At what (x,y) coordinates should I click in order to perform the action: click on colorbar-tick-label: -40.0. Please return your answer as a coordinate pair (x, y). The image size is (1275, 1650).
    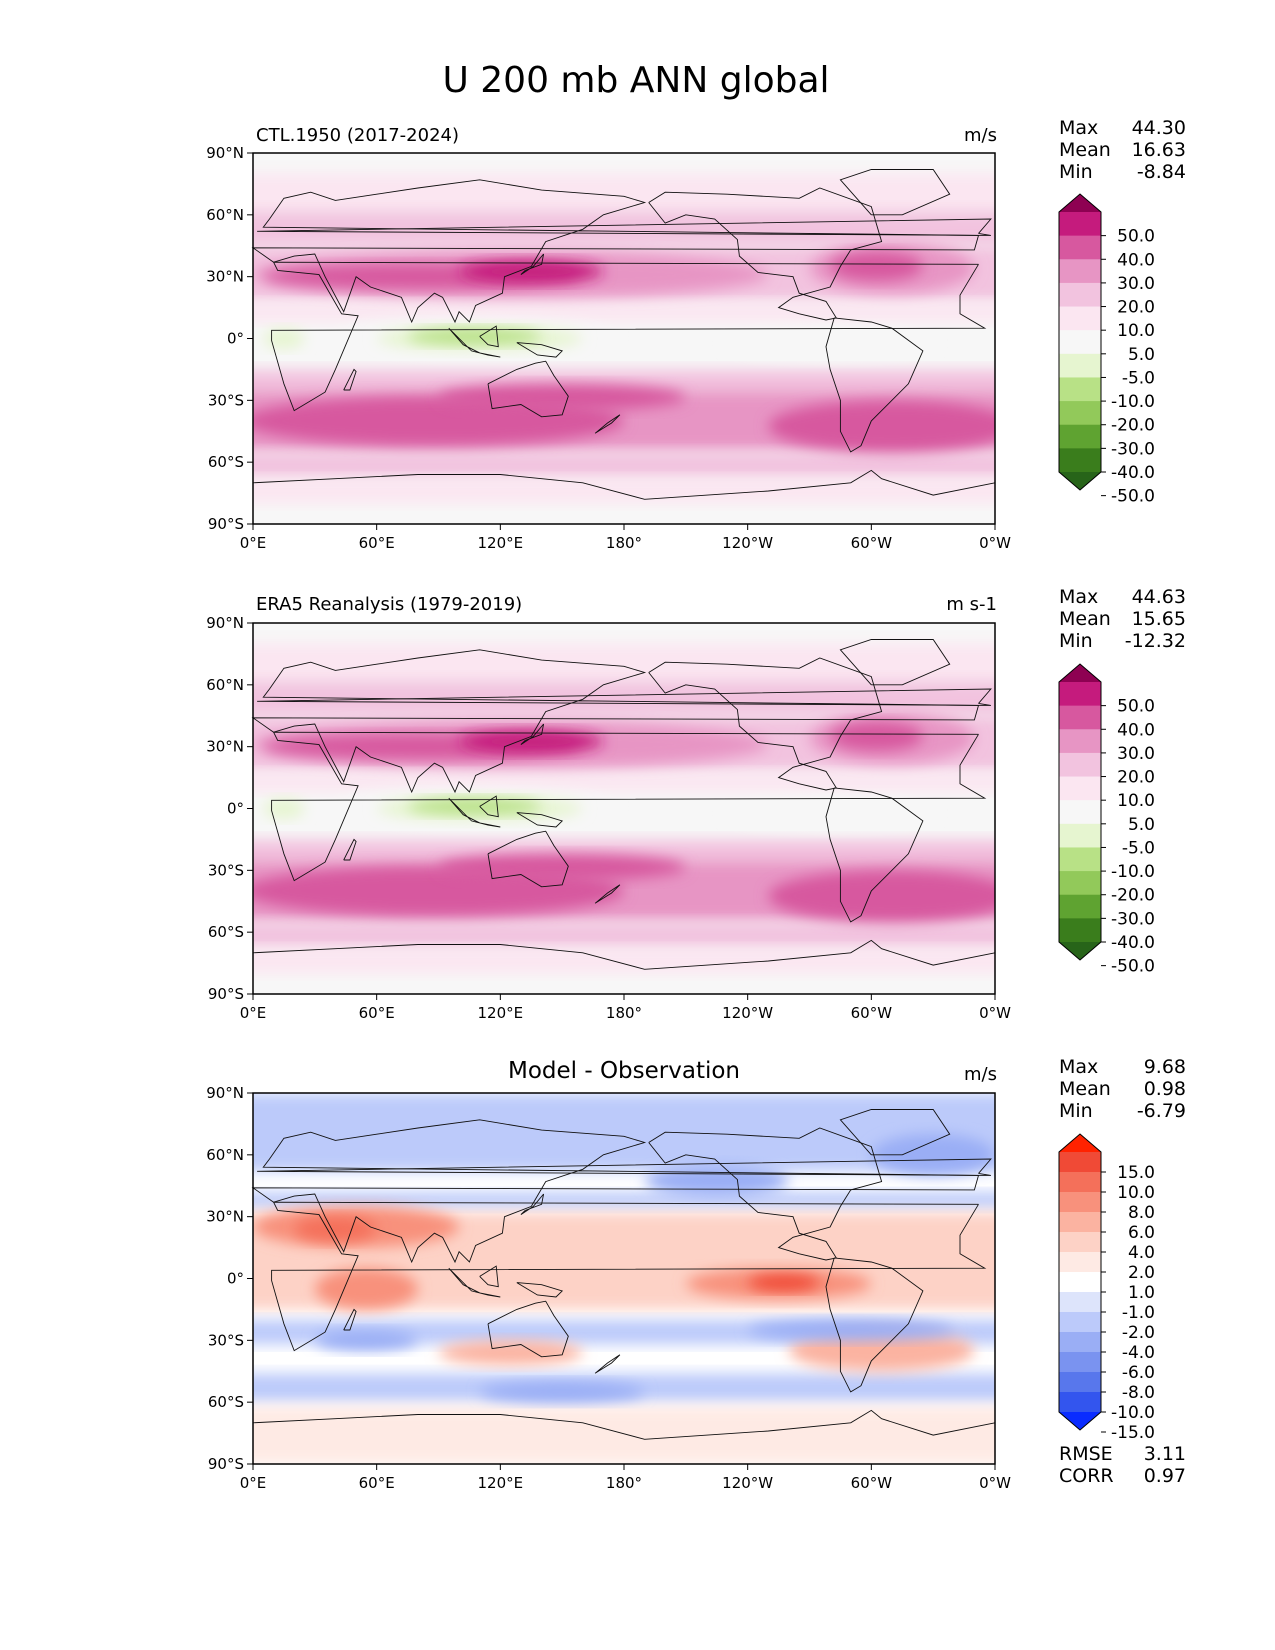
    Looking at the image, I should click on (1133, 943).